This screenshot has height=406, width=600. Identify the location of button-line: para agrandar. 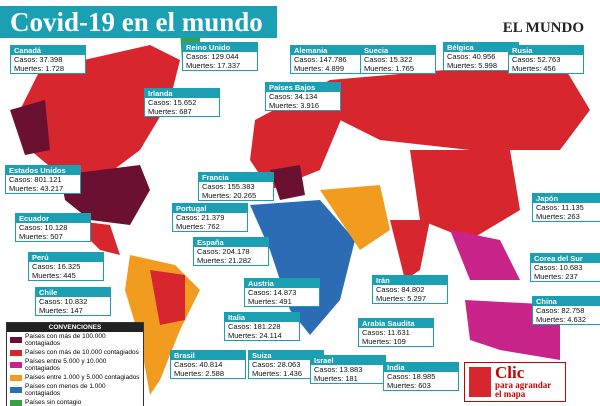
(523, 385).